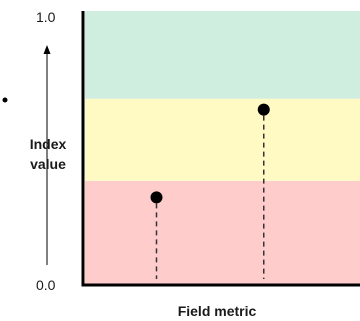 The height and width of the screenshot is (321, 360). What do you see at coordinates (46, 17) in the screenshot?
I see `y-tick-top: 1.0` at bounding box center [46, 17].